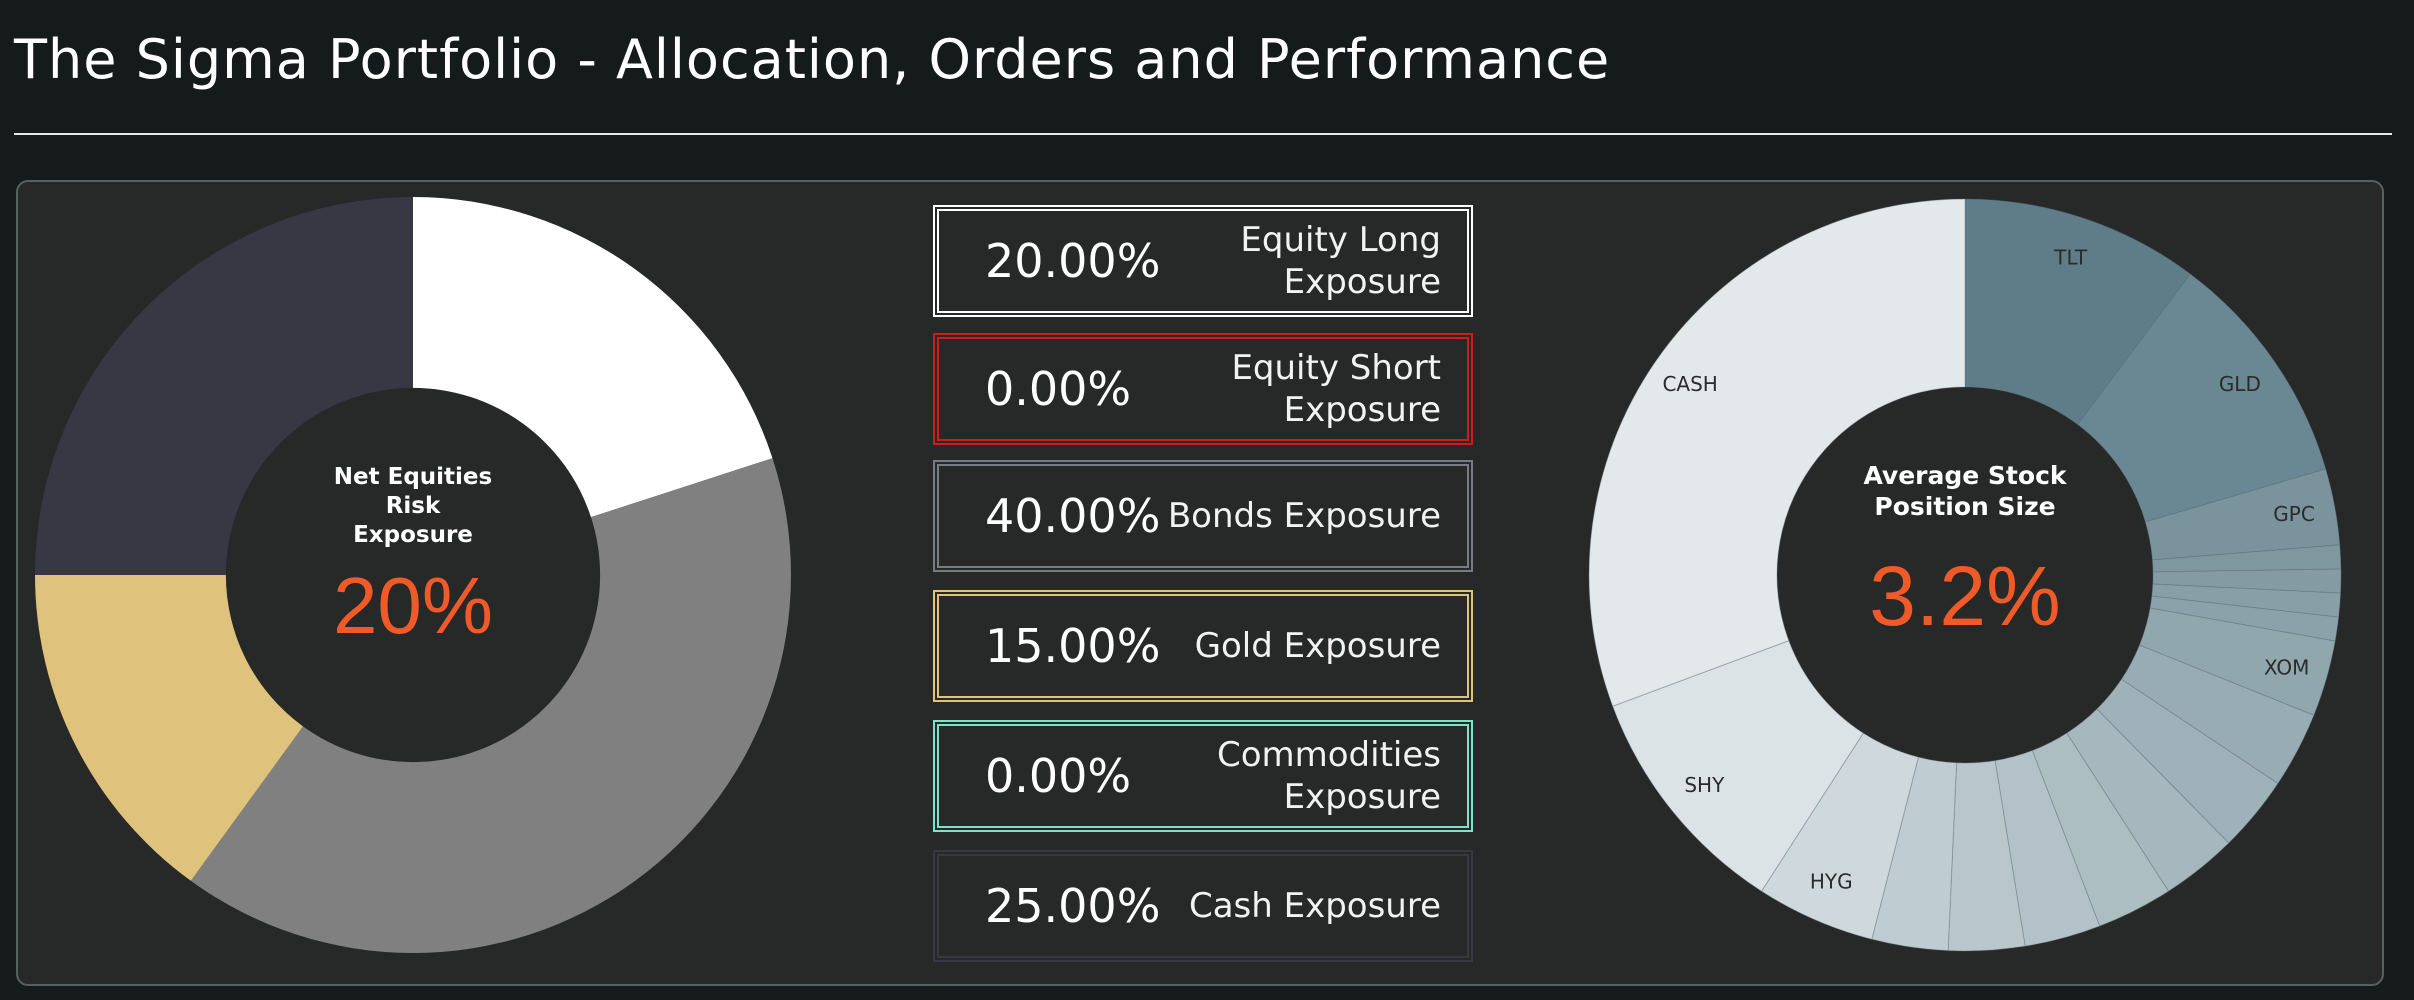 The height and width of the screenshot is (1000, 2414). What do you see at coordinates (491, 705) in the screenshot?
I see `slice-bonds` at bounding box center [491, 705].